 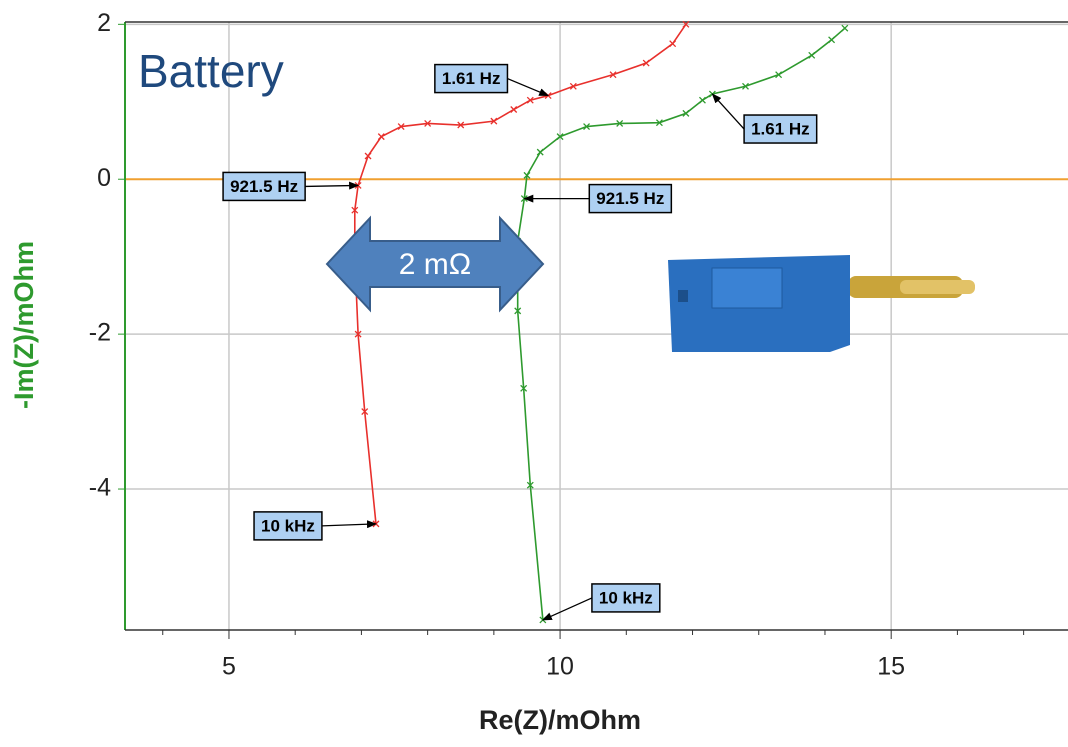 I want to click on y-axis-title: -Im(Z)/mOhm, so click(x=24, y=325).